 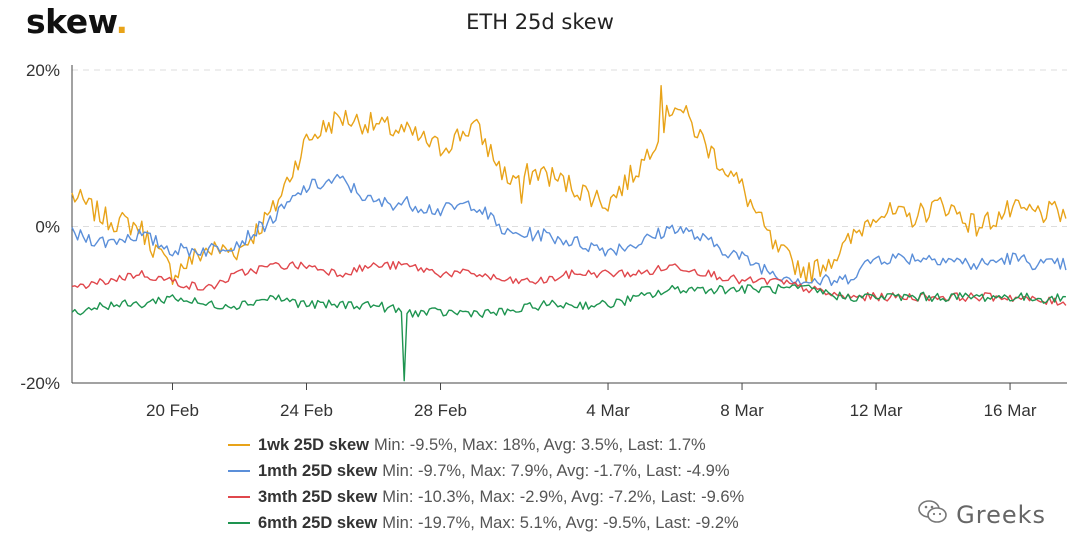 I want to click on watermark: Greeks, so click(x=982, y=515).